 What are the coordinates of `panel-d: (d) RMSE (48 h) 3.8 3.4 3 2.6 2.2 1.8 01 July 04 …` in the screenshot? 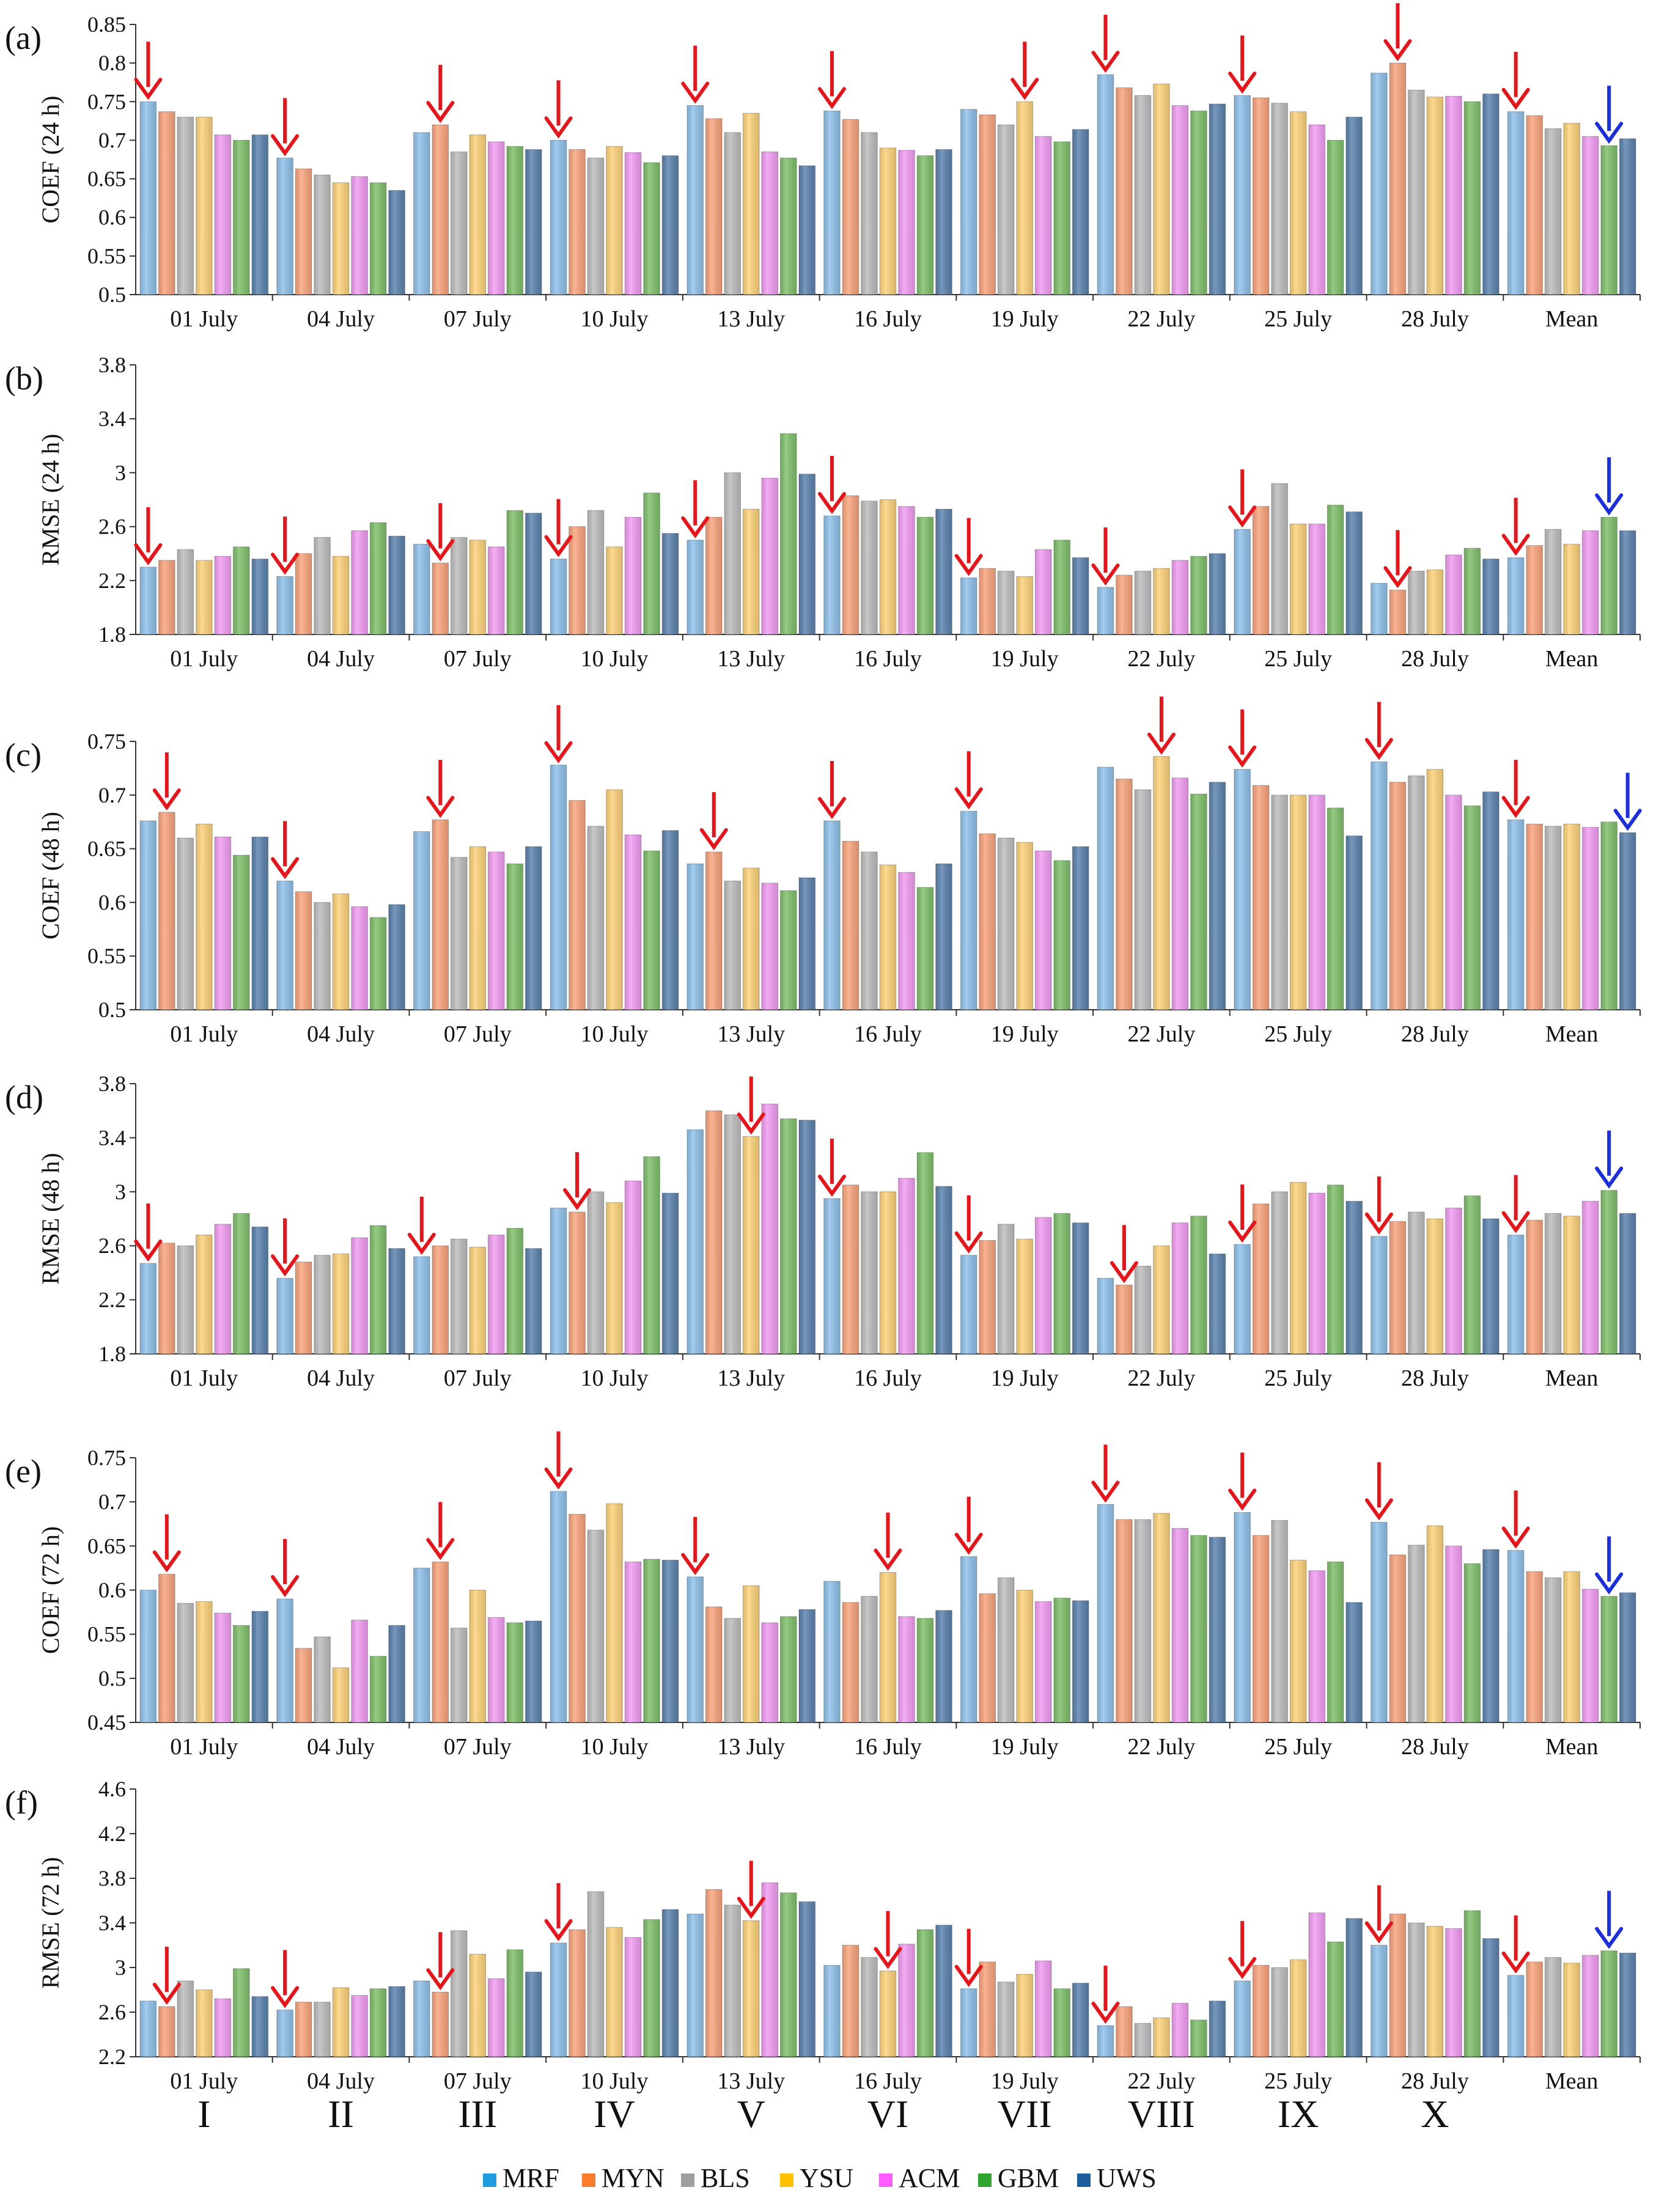 It's located at (823, 1231).